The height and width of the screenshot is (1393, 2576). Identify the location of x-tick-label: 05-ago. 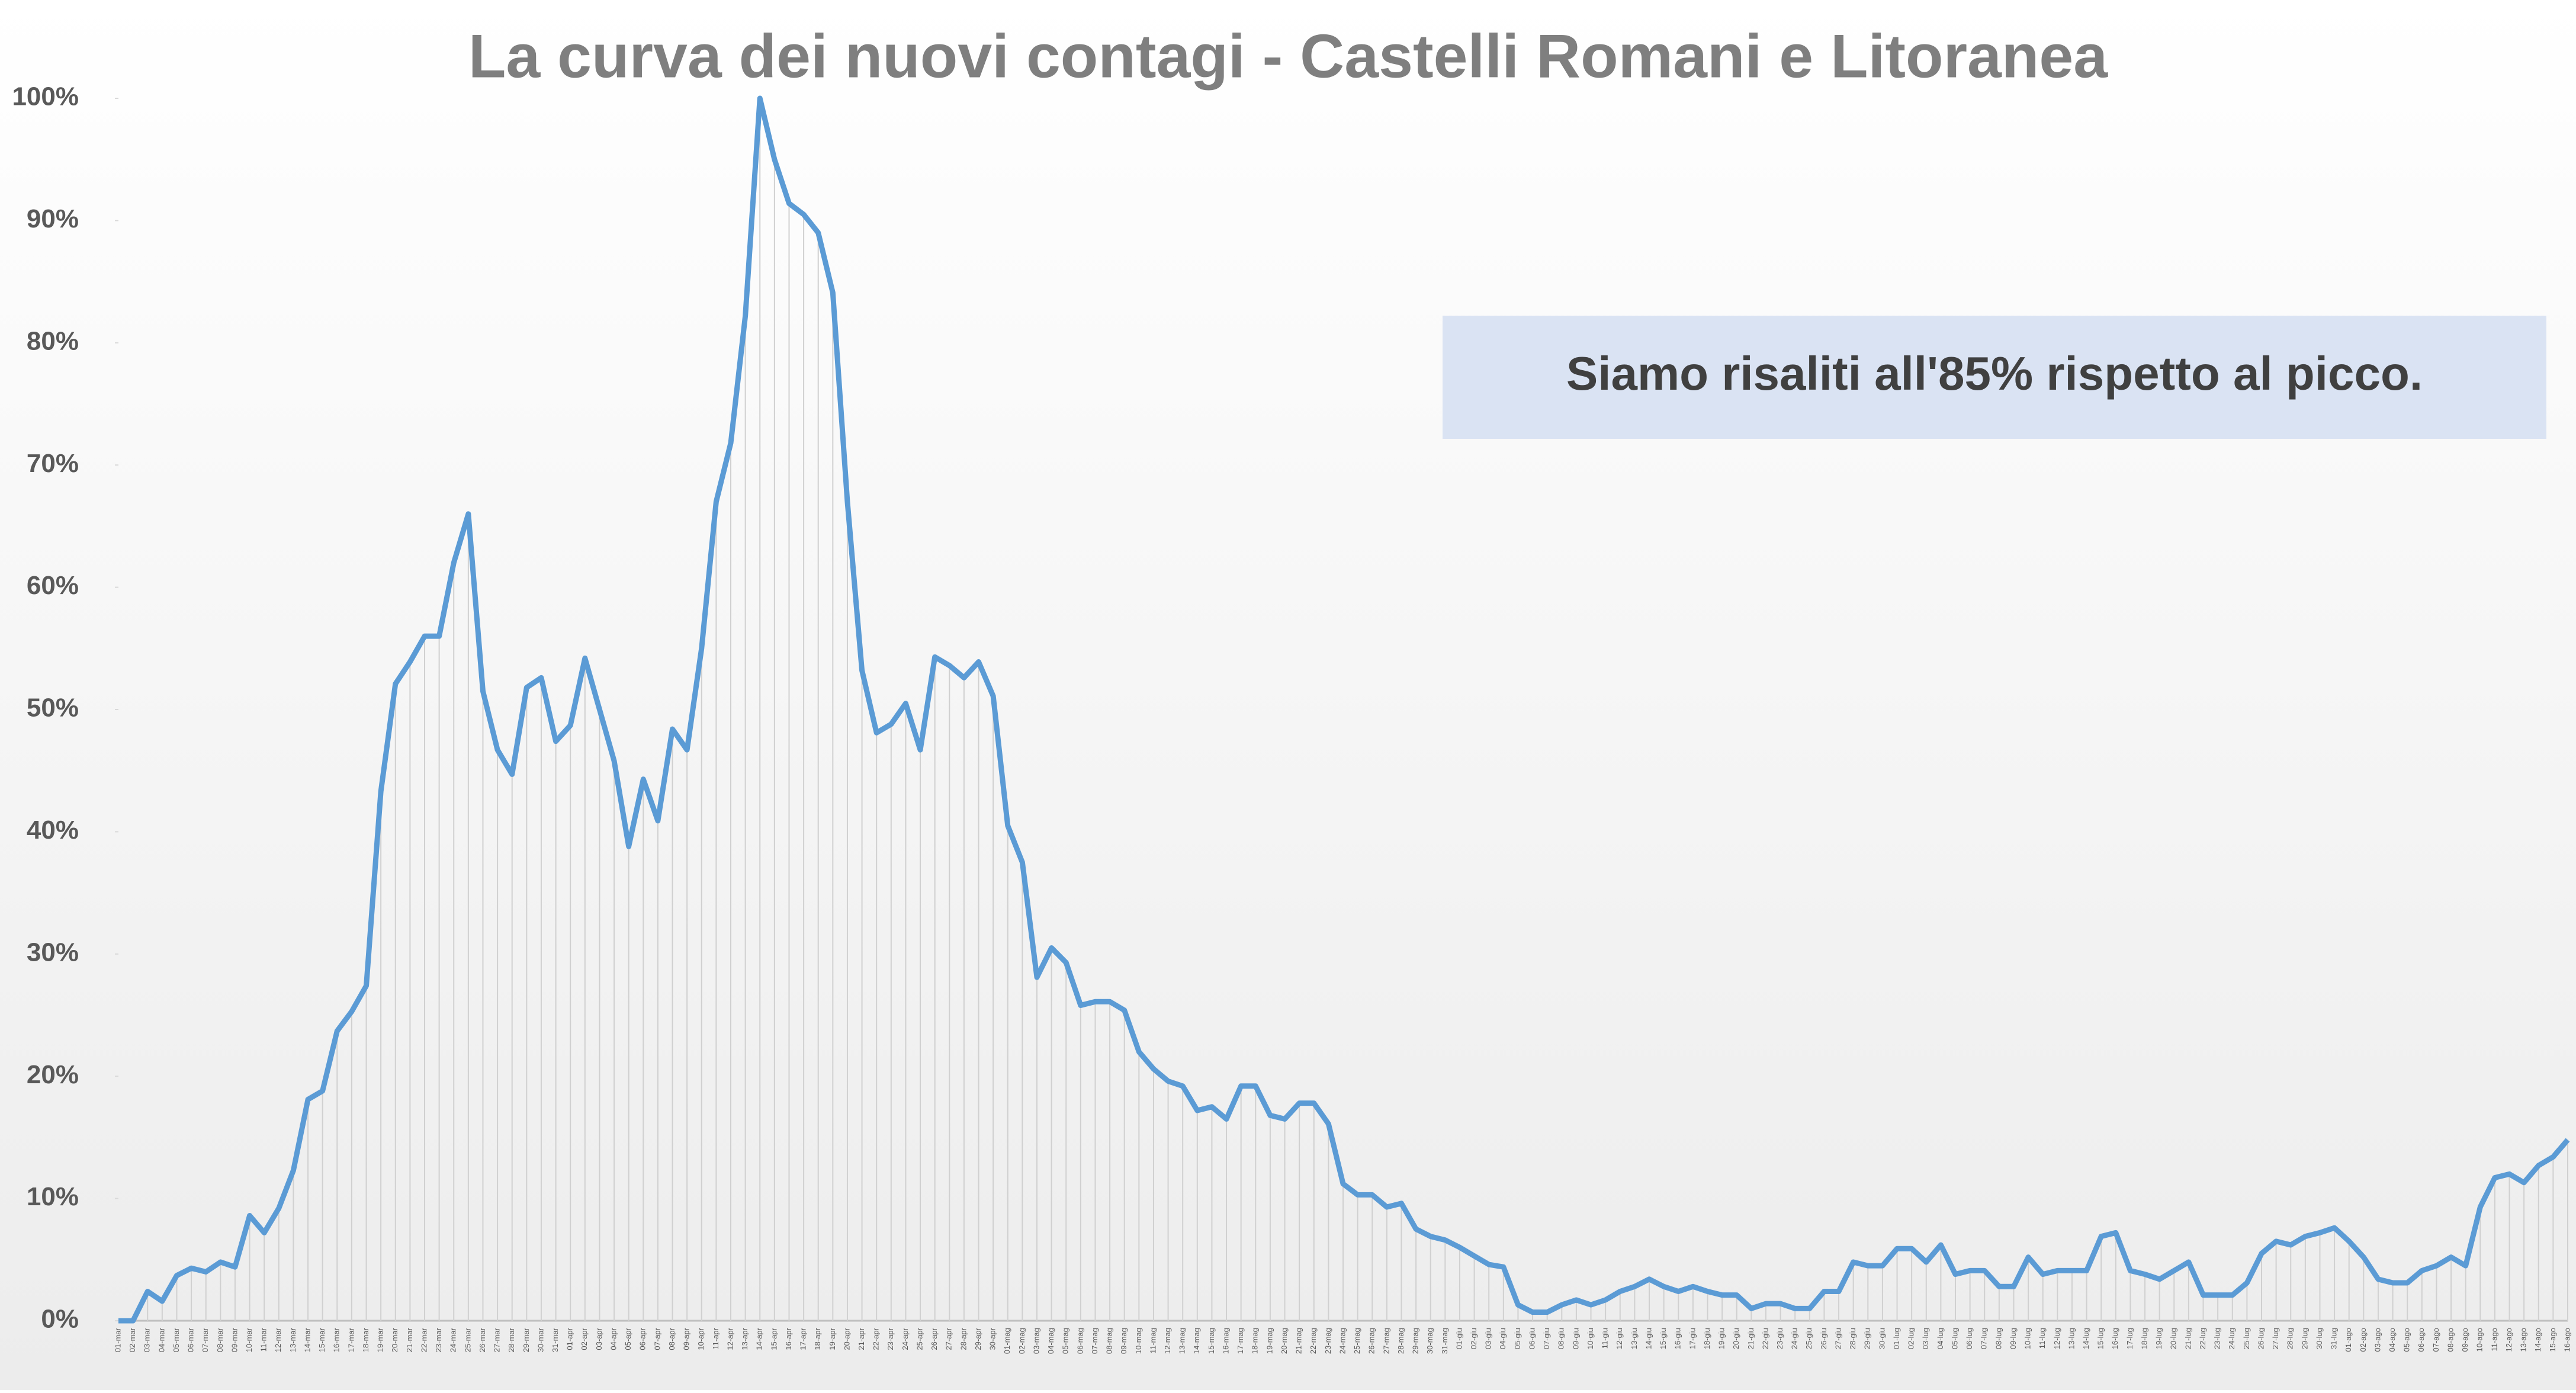
(2406, 1340).